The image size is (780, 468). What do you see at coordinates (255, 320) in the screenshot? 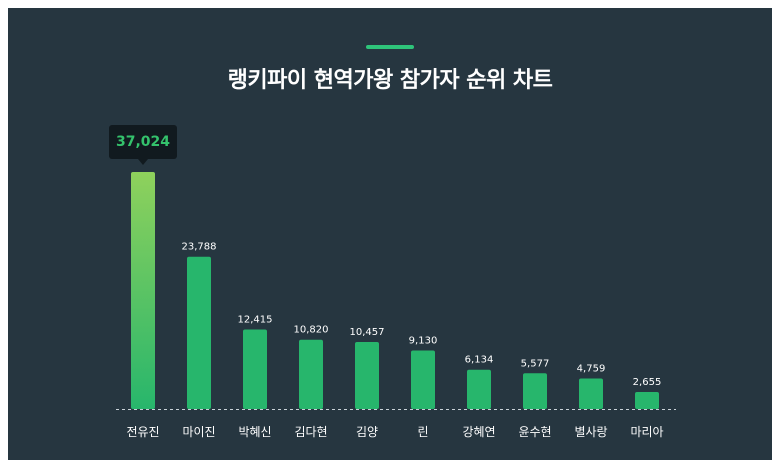
I see `value-label-3: 12,415` at bounding box center [255, 320].